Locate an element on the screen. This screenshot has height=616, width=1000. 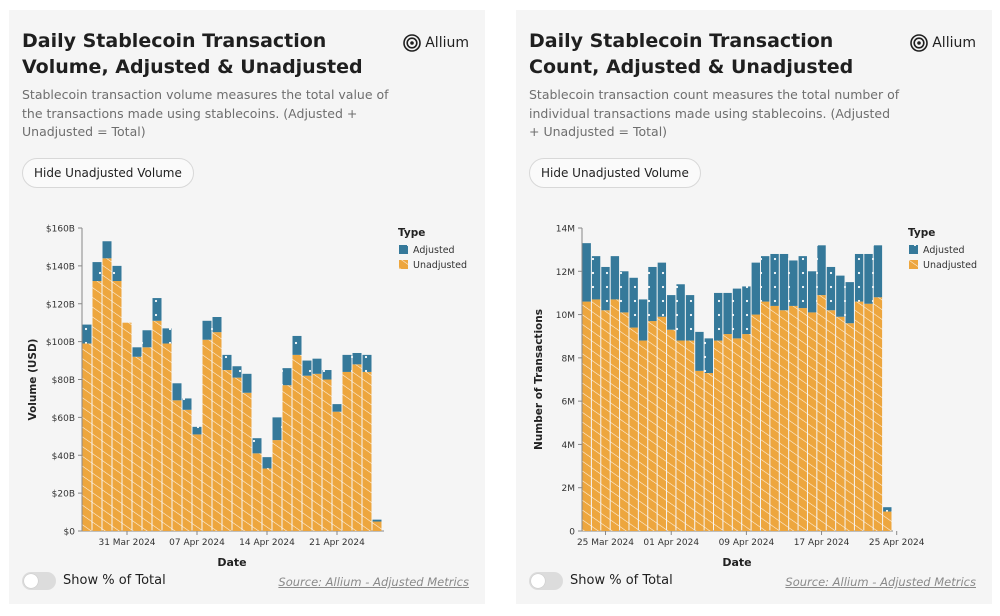
brand: Allium is located at coordinates (943, 43).